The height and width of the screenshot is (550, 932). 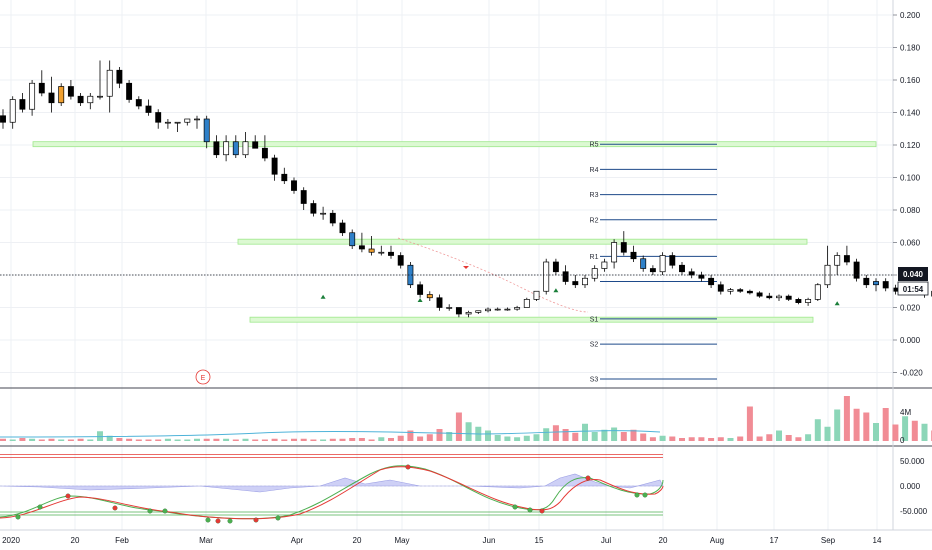 What do you see at coordinates (466, 418) in the screenshot?
I see `volume-pane` at bounding box center [466, 418].